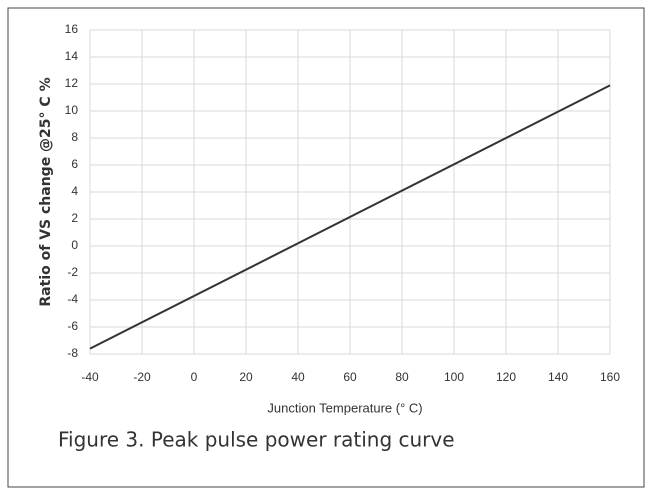 The height and width of the screenshot is (495, 652). I want to click on y-tick-label: 4, so click(74, 191).